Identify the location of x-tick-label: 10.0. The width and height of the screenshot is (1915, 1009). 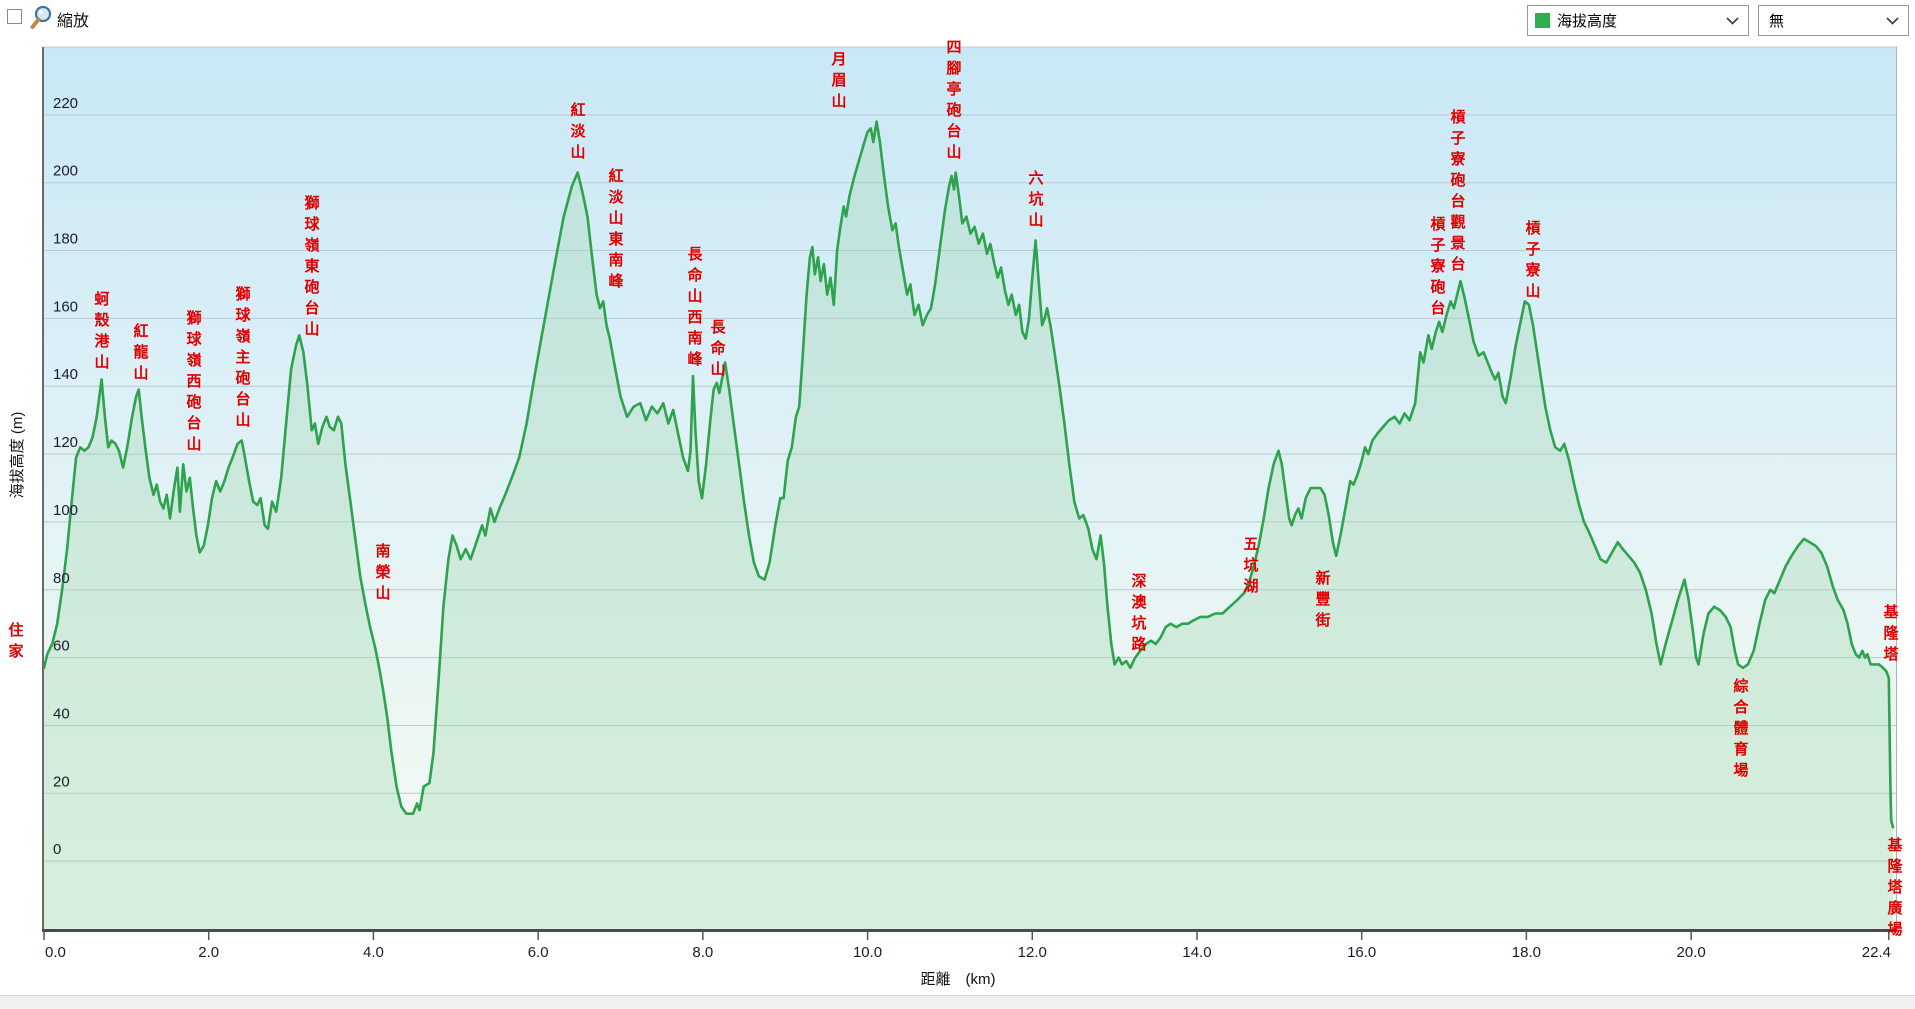
(867, 952).